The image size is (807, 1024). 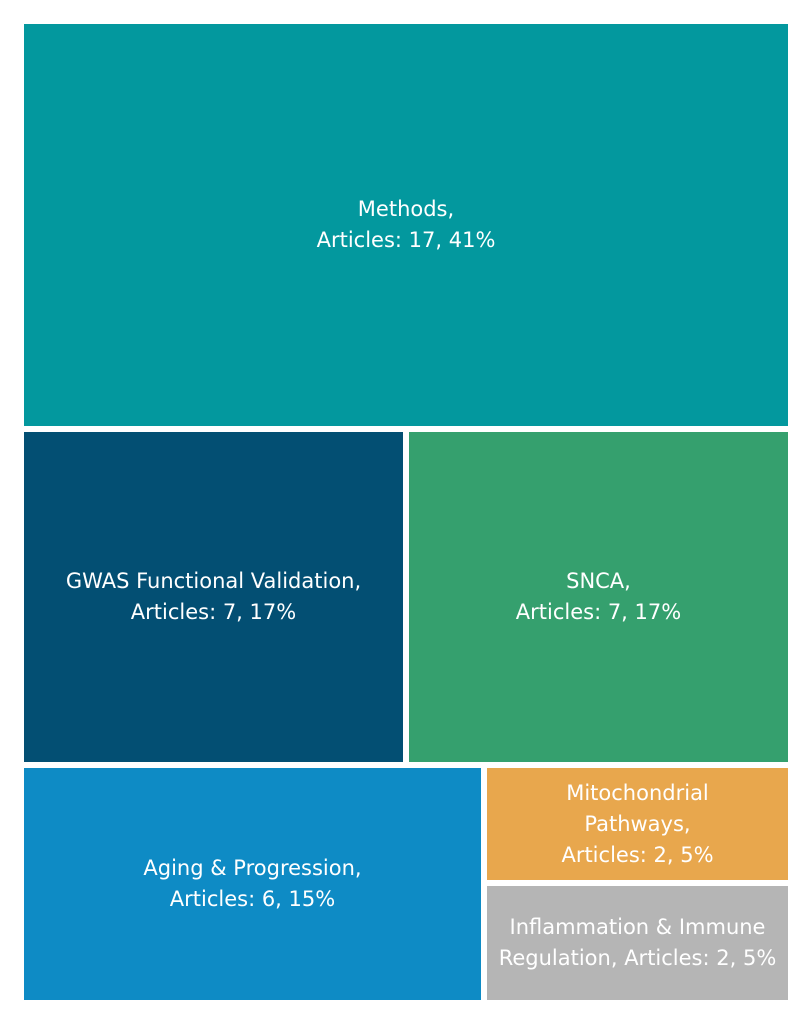 I want to click on cell-label-line: Methods,, so click(x=406, y=209).